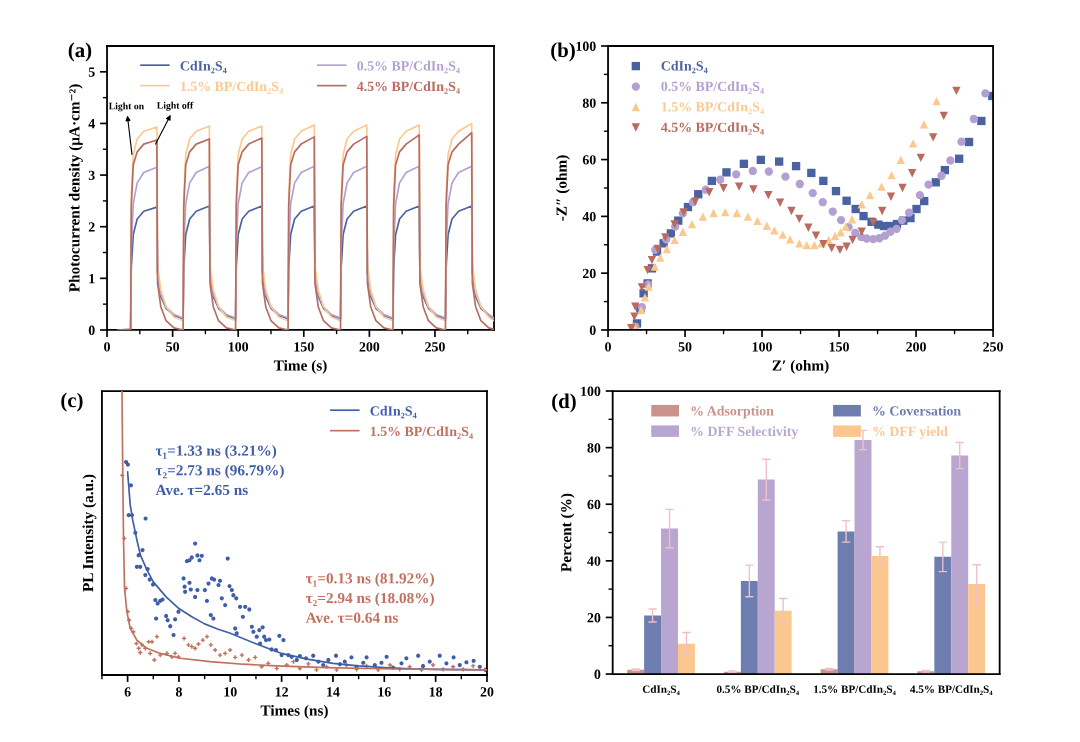 The image size is (1080, 742). I want to click on annotation: τ₁=0.13 ns (81.92%) τ₂=2.94 ns (18.08%) Ave. τ=0.64 ns, so click(369, 597).